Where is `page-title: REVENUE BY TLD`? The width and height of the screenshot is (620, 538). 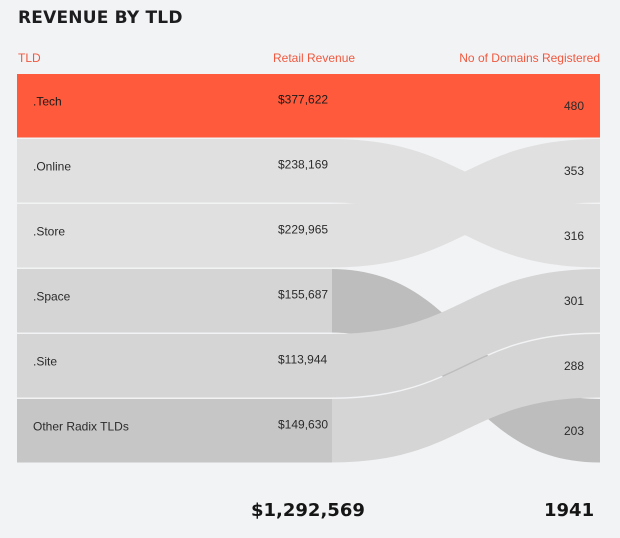
page-title: REVENUE BY TLD is located at coordinates (100, 18).